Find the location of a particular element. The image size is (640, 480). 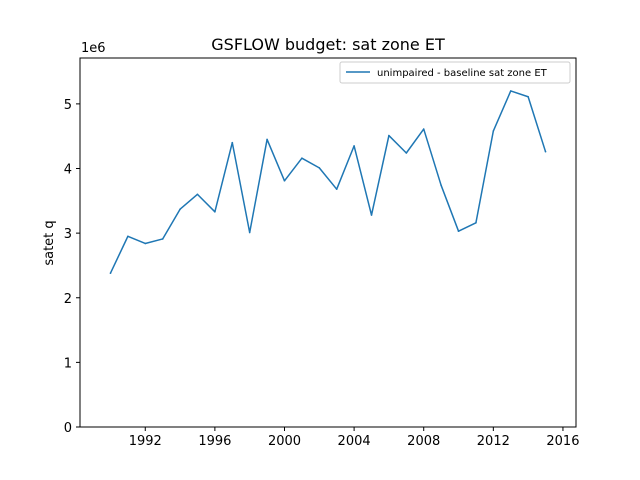

legend-box is located at coordinates (455, 72).